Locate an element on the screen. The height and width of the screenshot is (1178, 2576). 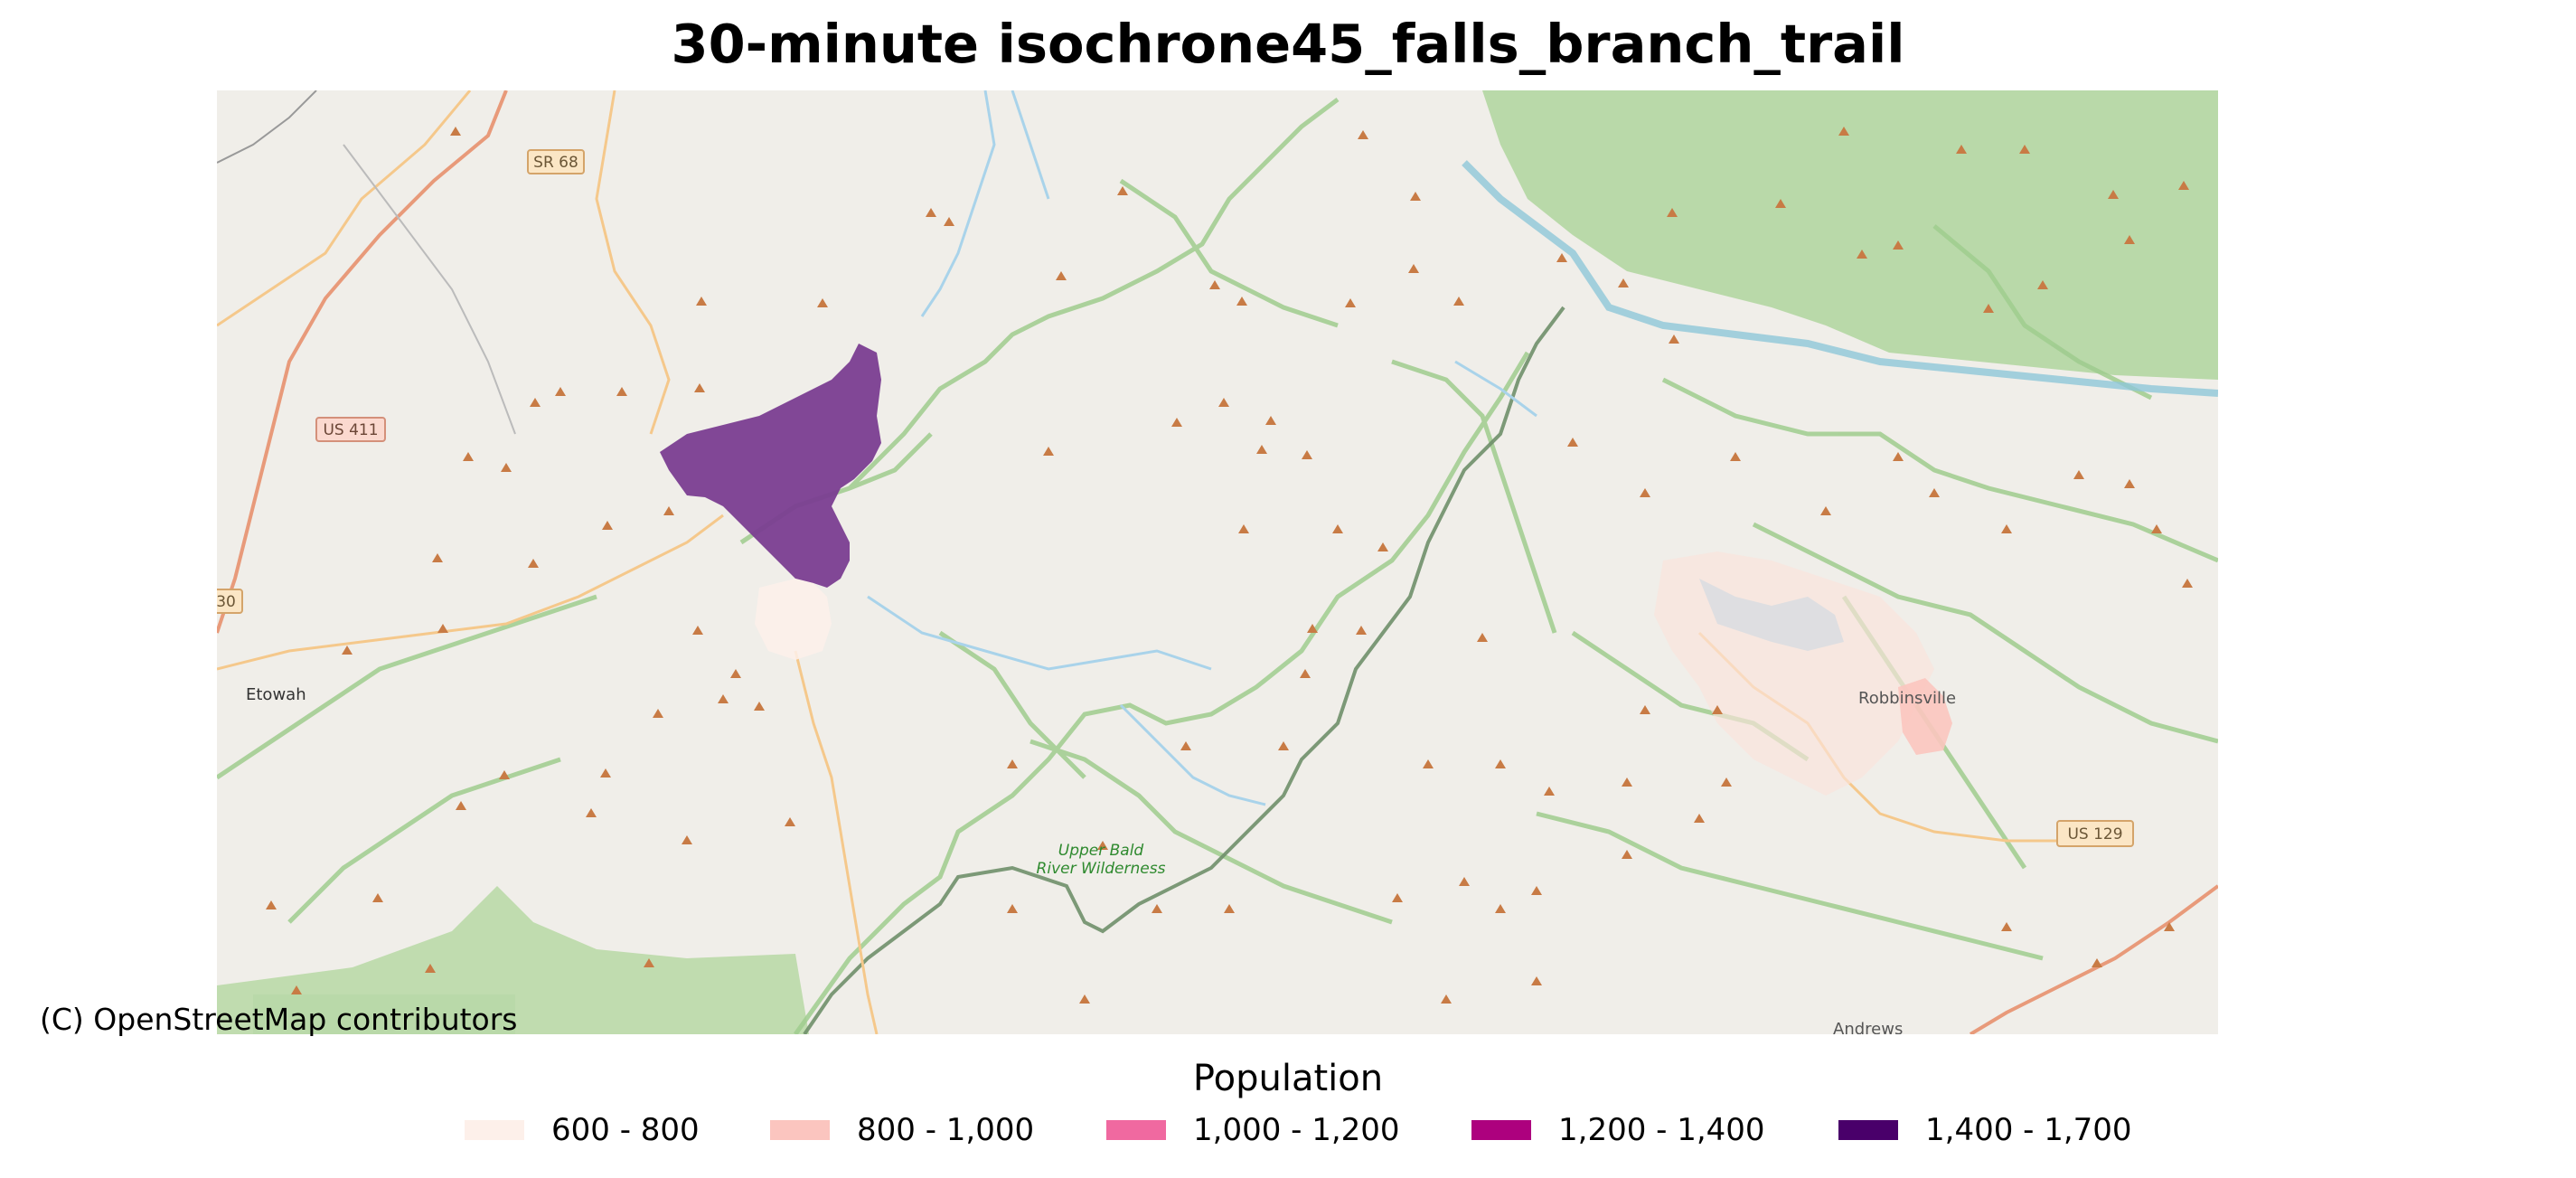
place-label-robbinsville: Robbinsville is located at coordinates (1907, 698).